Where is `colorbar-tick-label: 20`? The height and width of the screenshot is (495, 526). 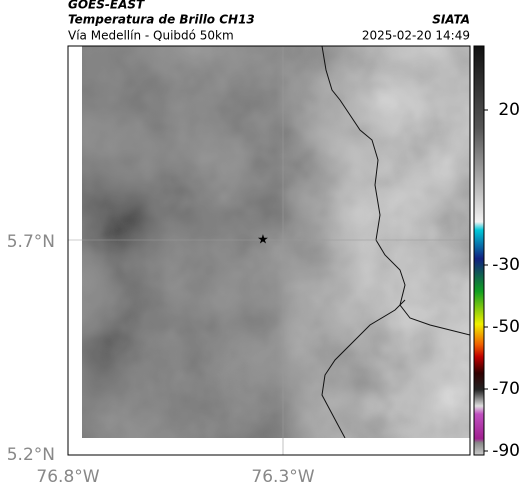 colorbar-tick-label: 20 is located at coordinates (509, 110).